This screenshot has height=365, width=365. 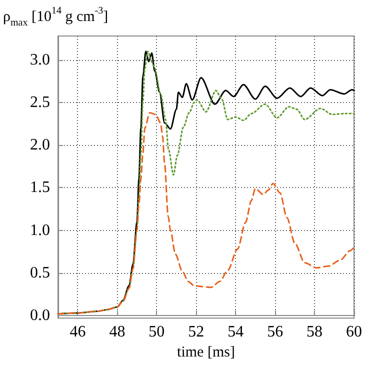 I want to click on x-tick-label: 58, so click(x=314, y=332).